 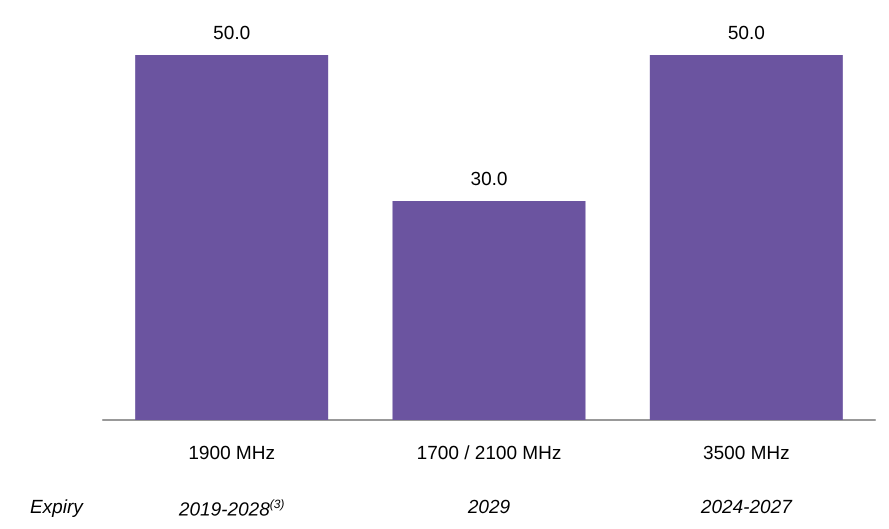 What do you see at coordinates (231, 453) in the screenshot?
I see `x-tick-label: 1900 MHz` at bounding box center [231, 453].